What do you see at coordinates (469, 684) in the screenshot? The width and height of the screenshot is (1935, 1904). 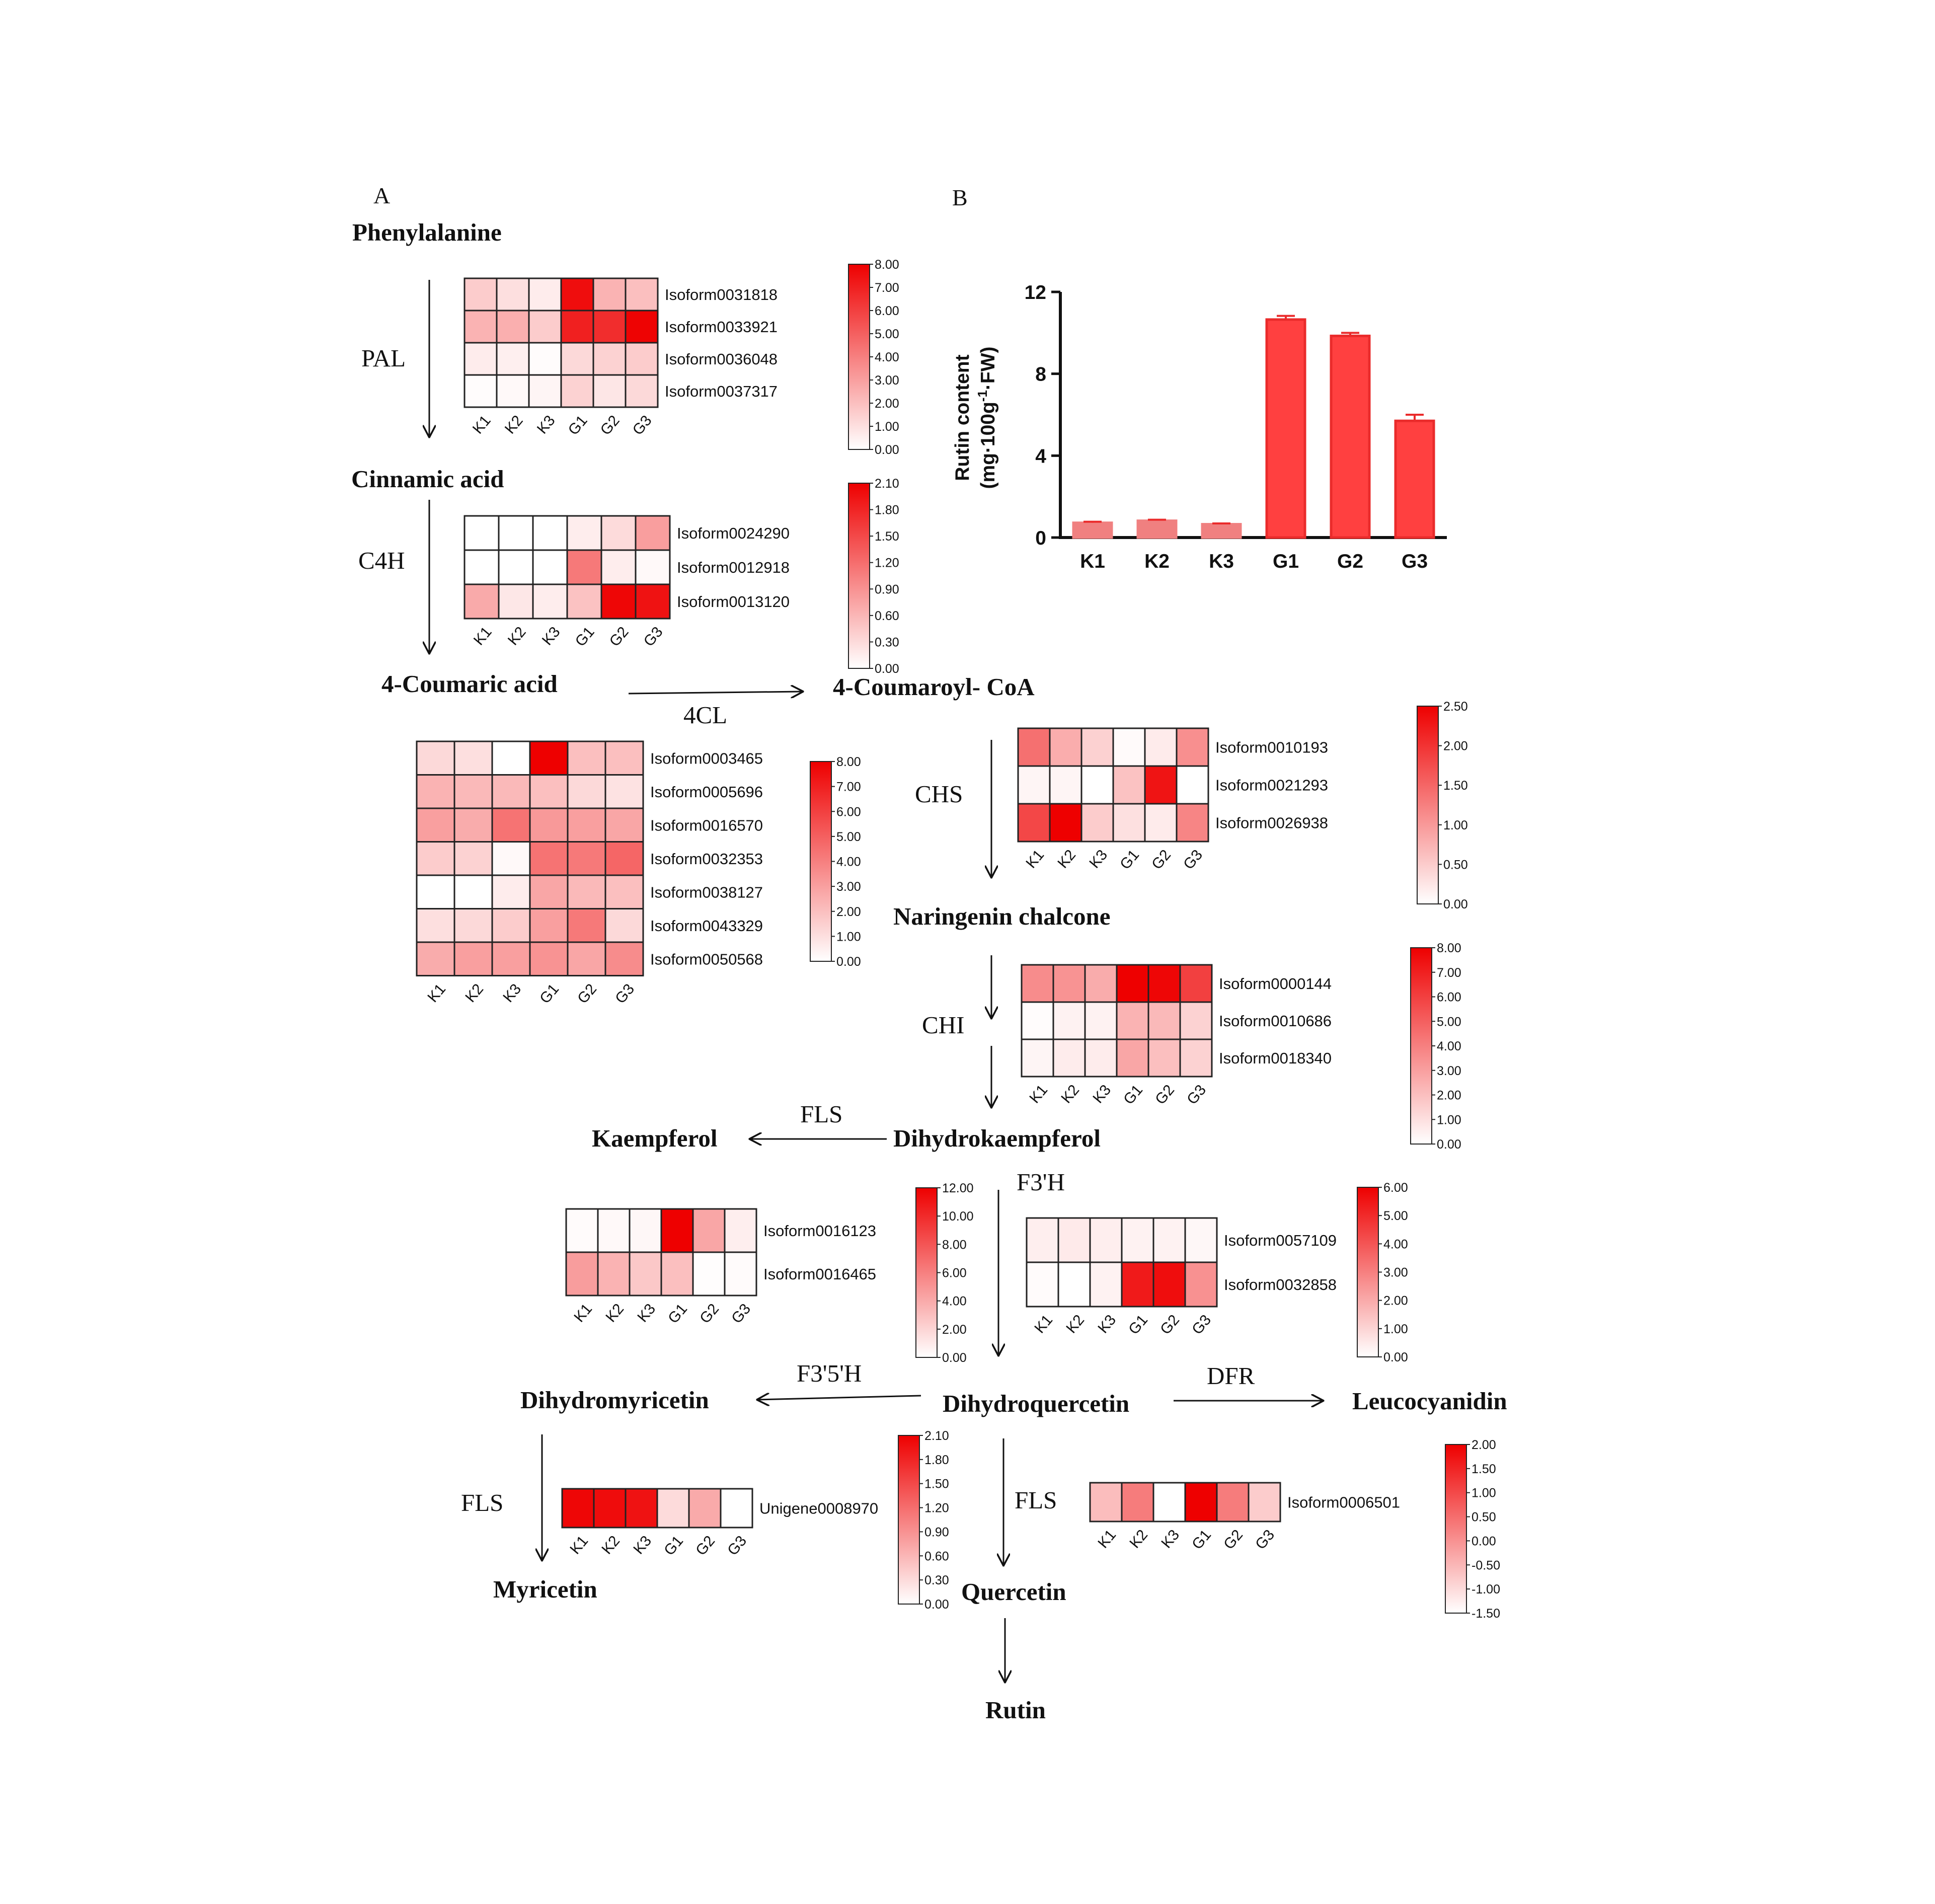 I see `compound-4-coumaric-acid: 4-Coumaric acid` at bounding box center [469, 684].